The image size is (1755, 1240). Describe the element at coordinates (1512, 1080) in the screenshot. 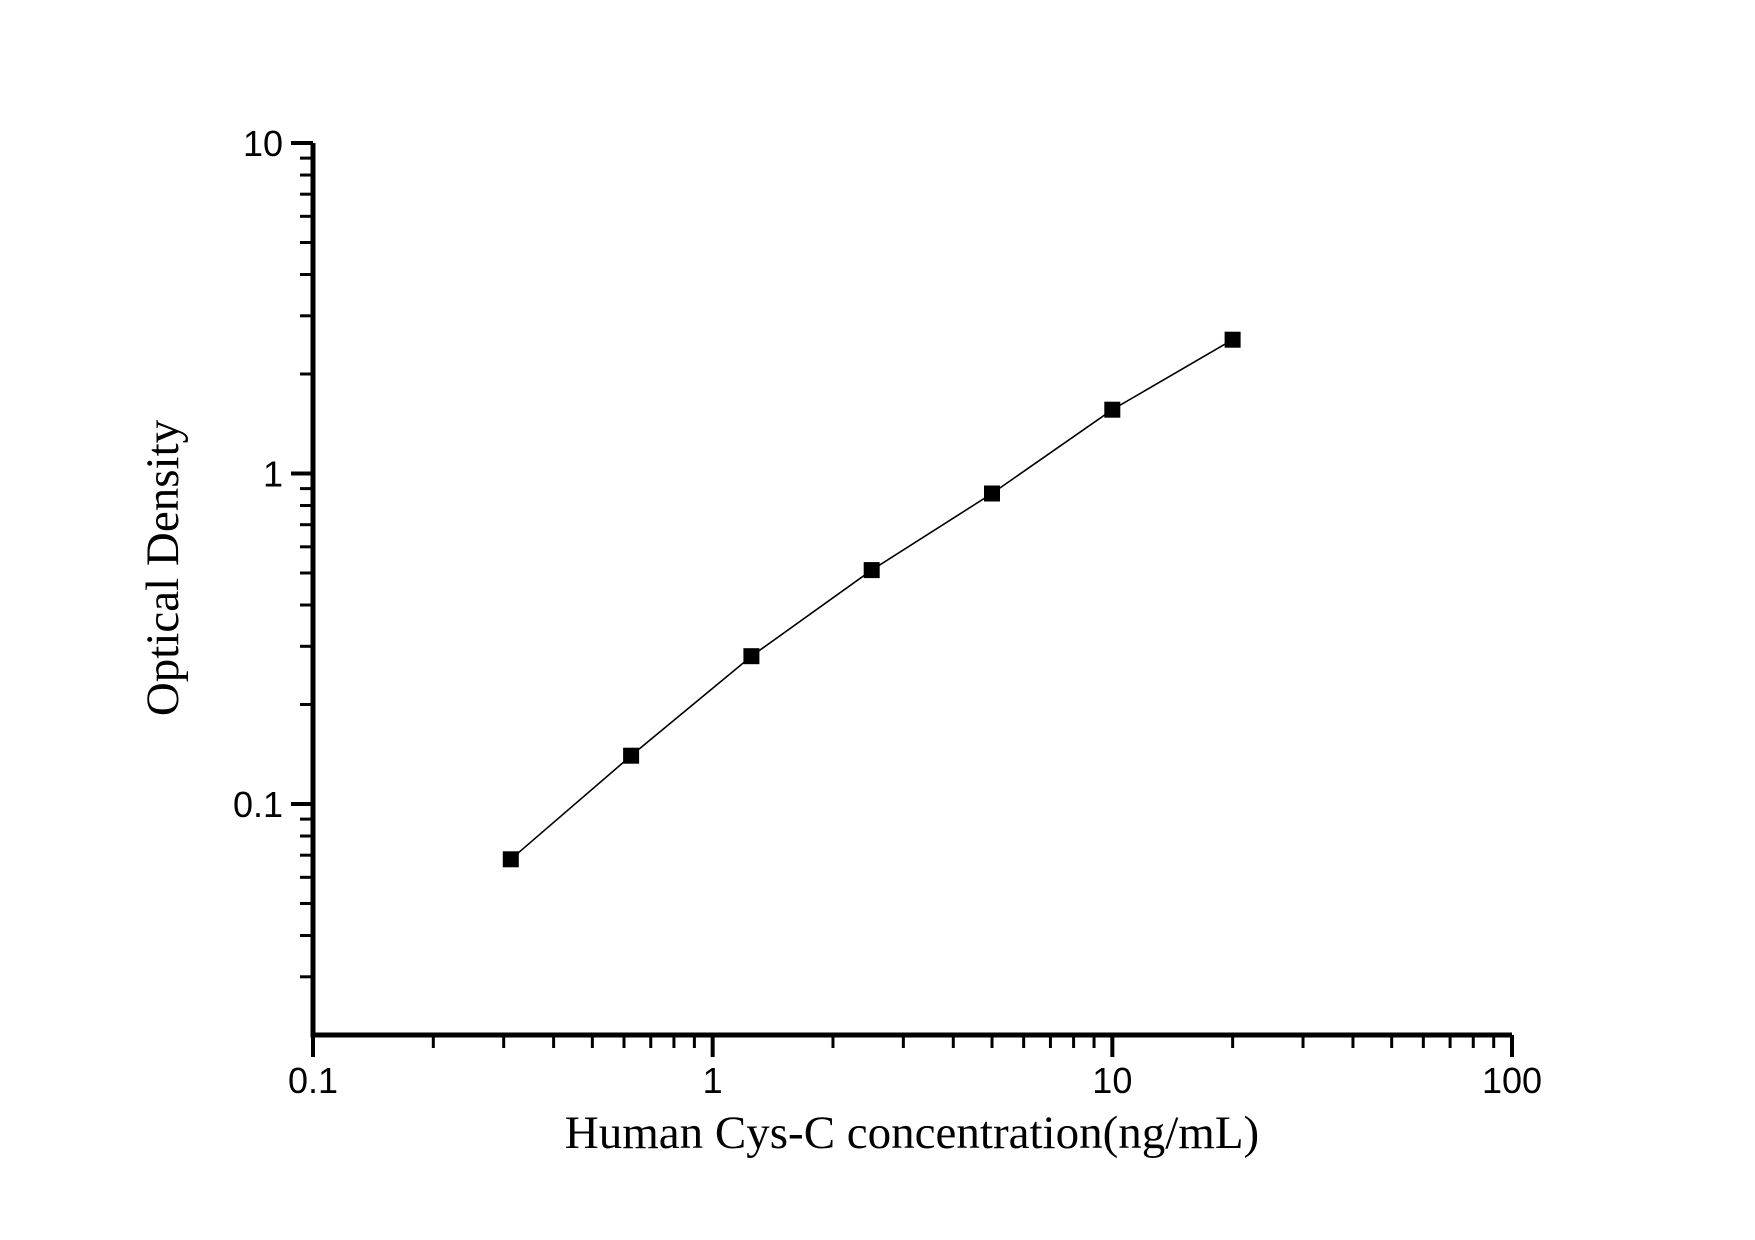

I see `x-tick-label: 100` at that location.